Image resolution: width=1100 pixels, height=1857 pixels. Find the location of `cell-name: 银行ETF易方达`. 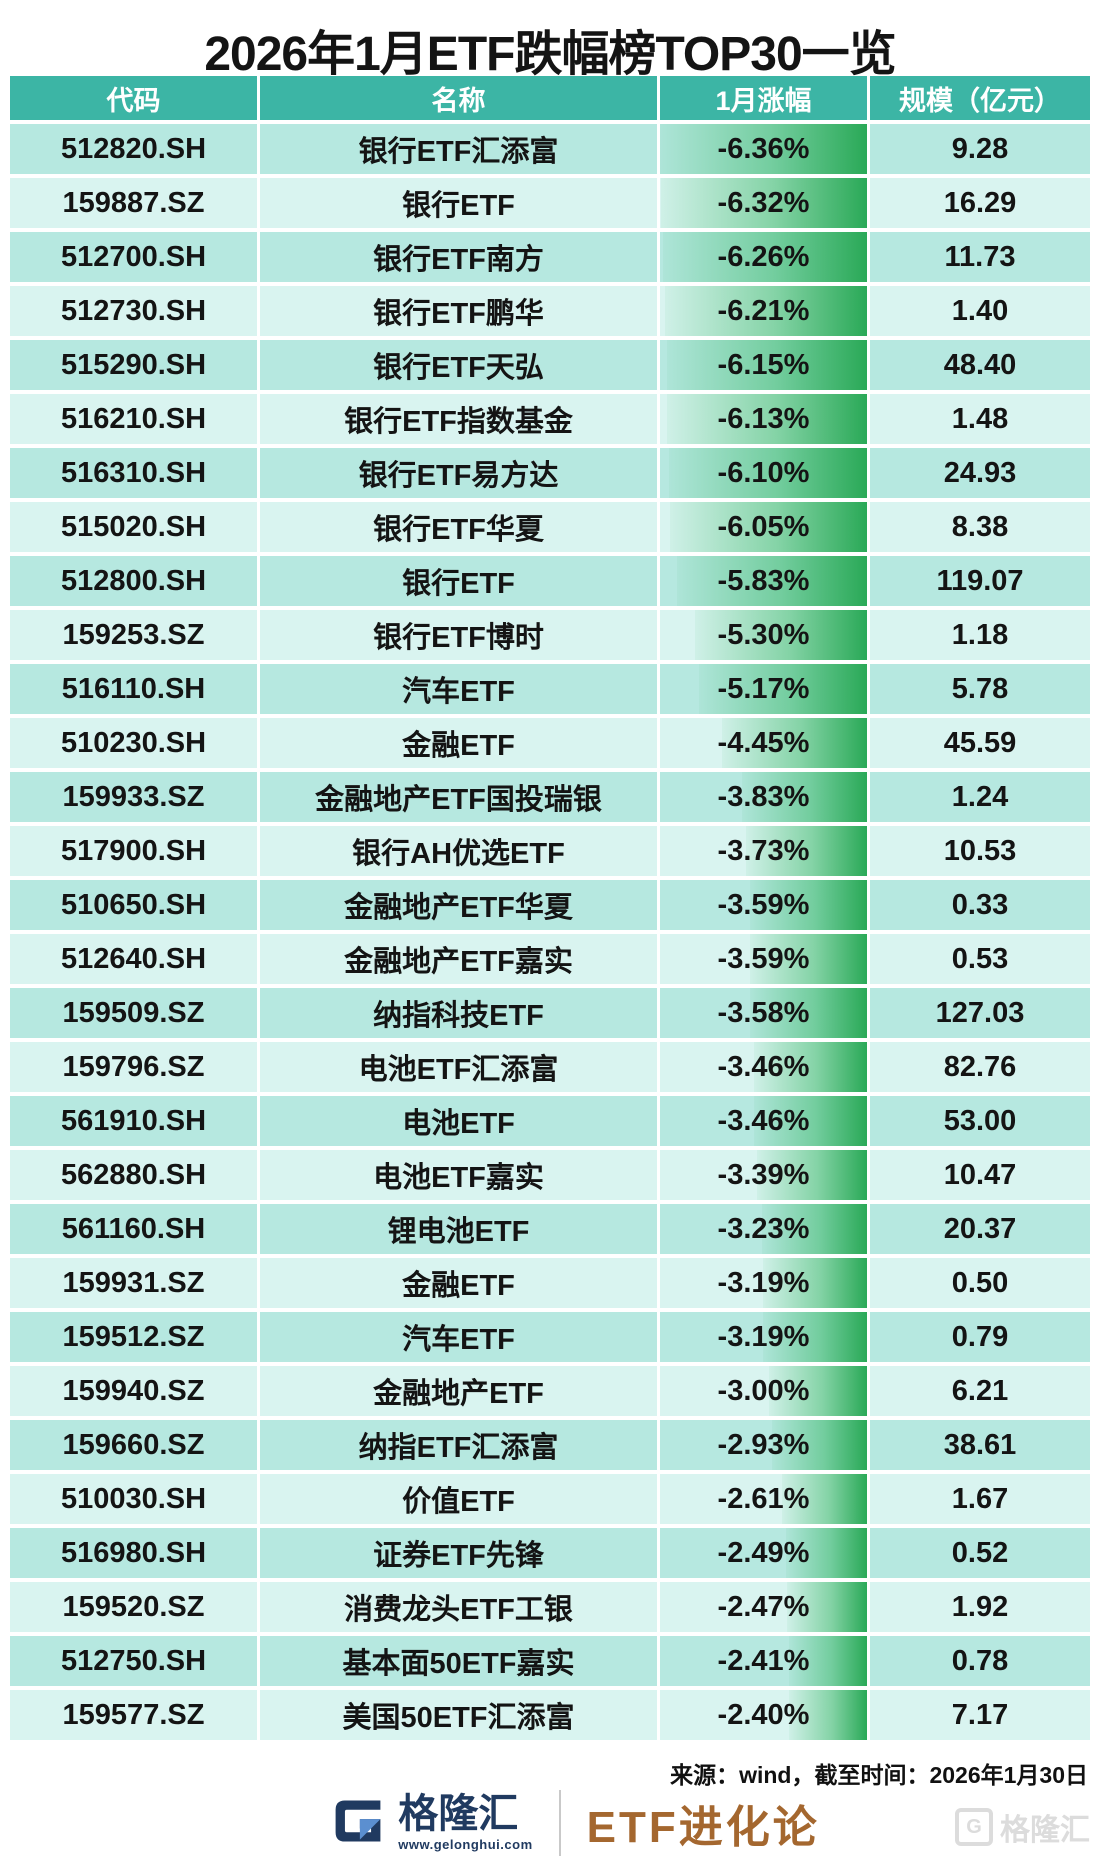

cell-name: 银行ETF易方达 is located at coordinates (460, 473).